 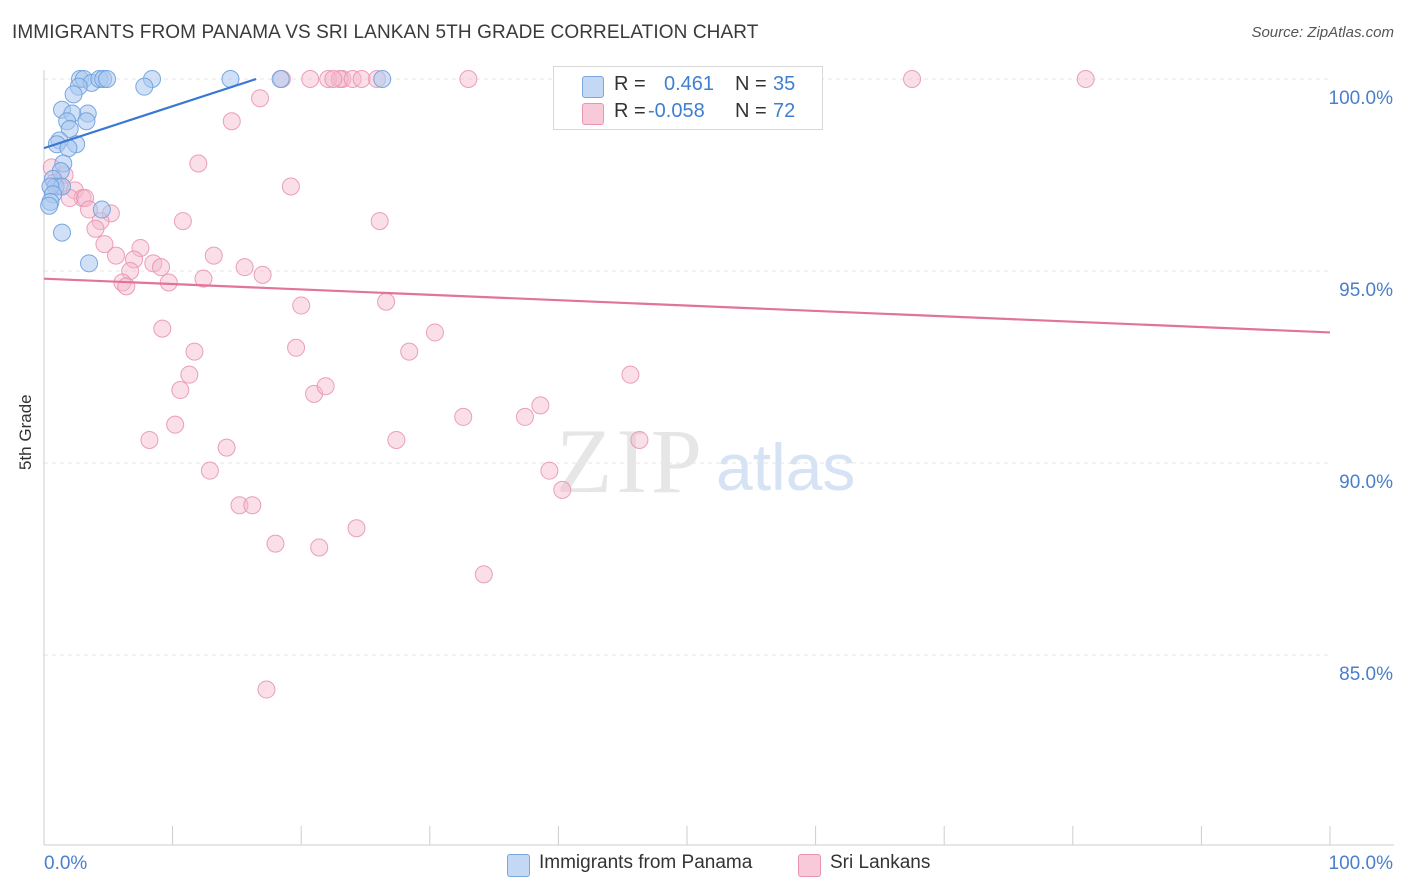 I want to click on y-tick-label: 85.0%, so click(x=1366, y=674).